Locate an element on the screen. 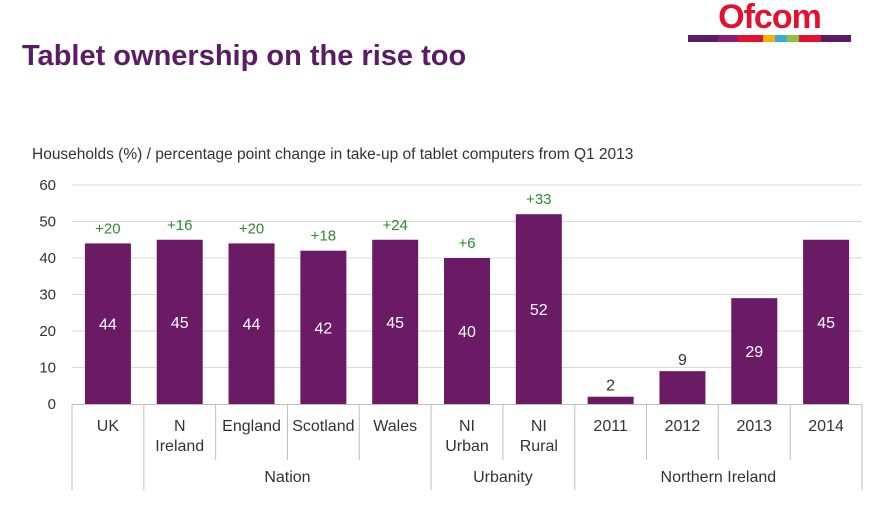 The image size is (881, 506). y-tick-label: 30 is located at coordinates (47, 295).